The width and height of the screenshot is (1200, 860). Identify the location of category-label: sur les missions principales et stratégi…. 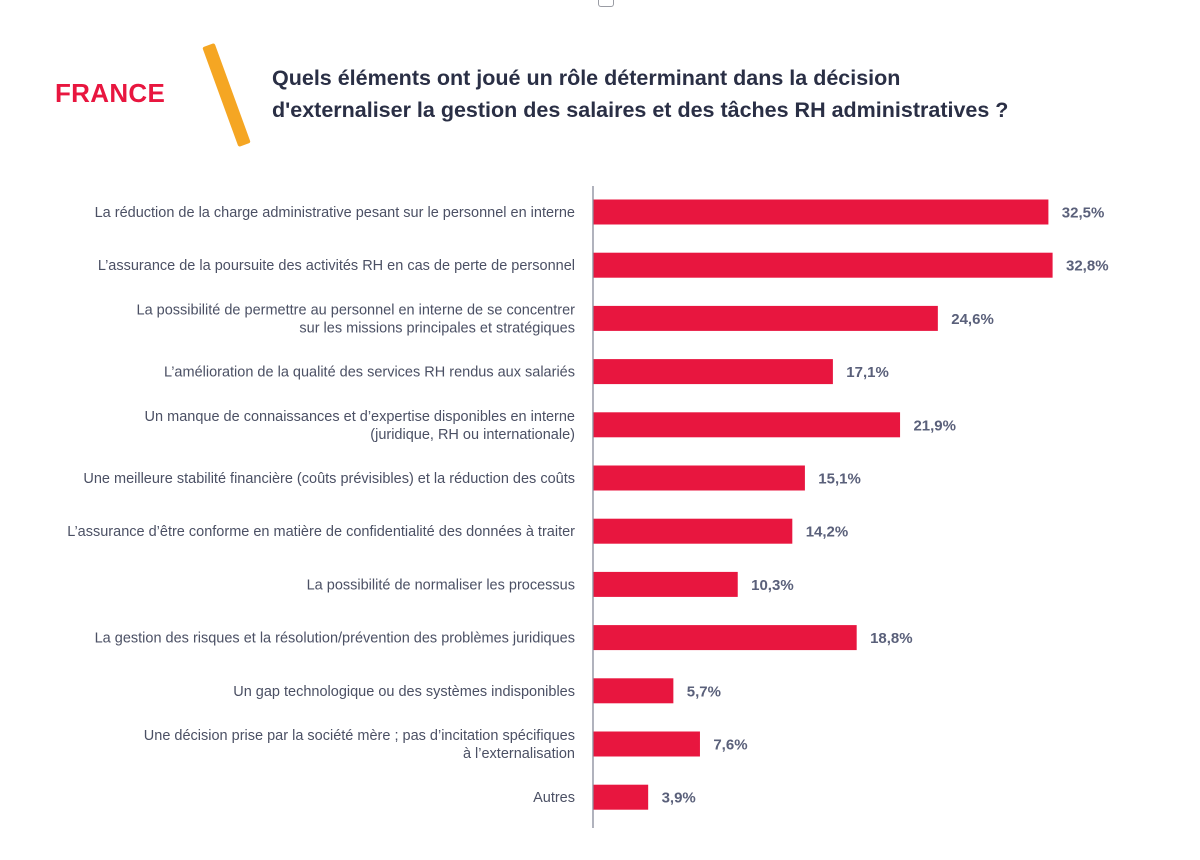
(437, 328).